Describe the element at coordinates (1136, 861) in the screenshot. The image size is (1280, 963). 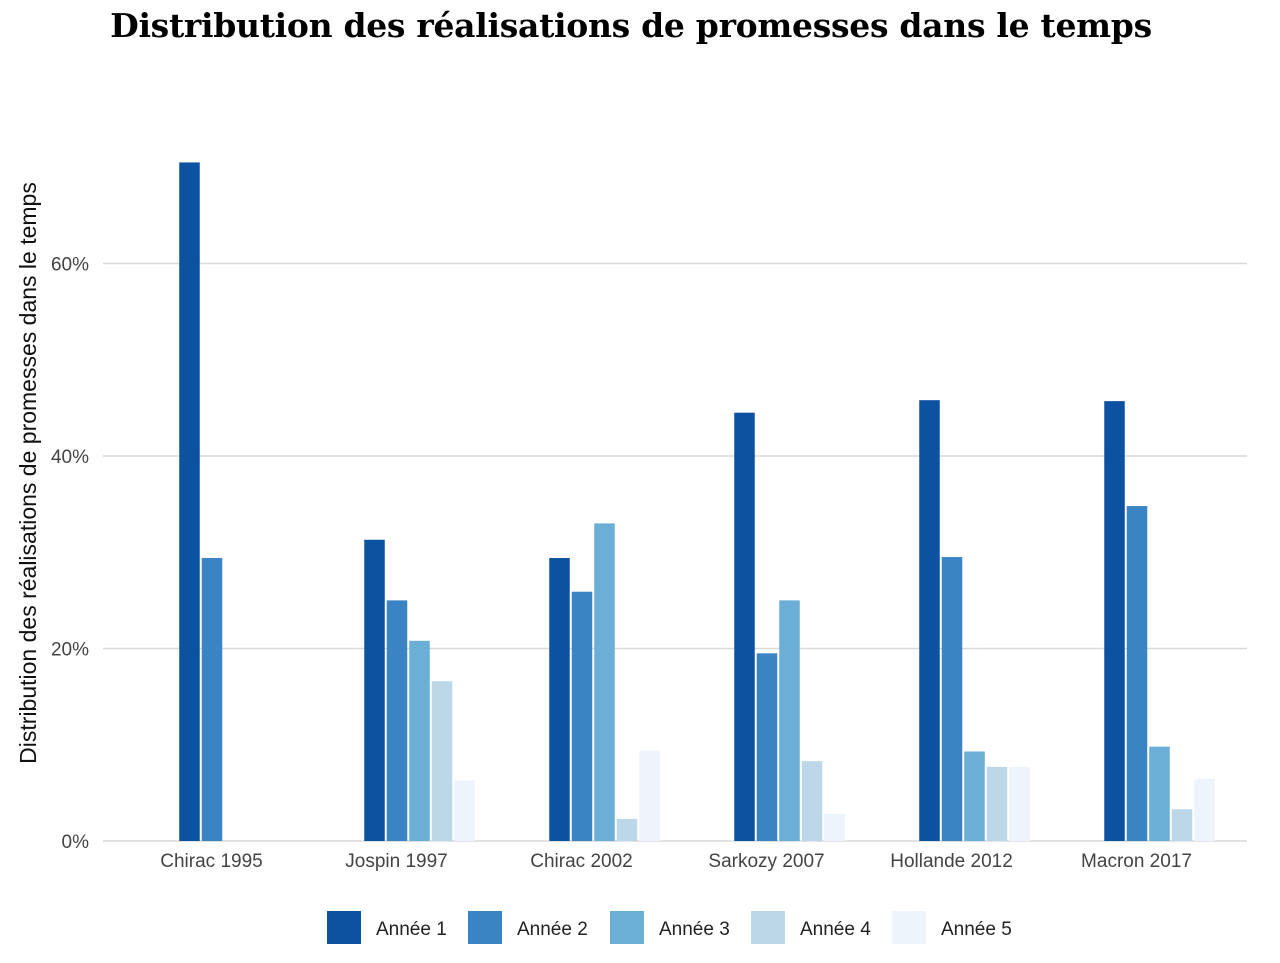
I see `x-tick-label: Macron 2017` at that location.